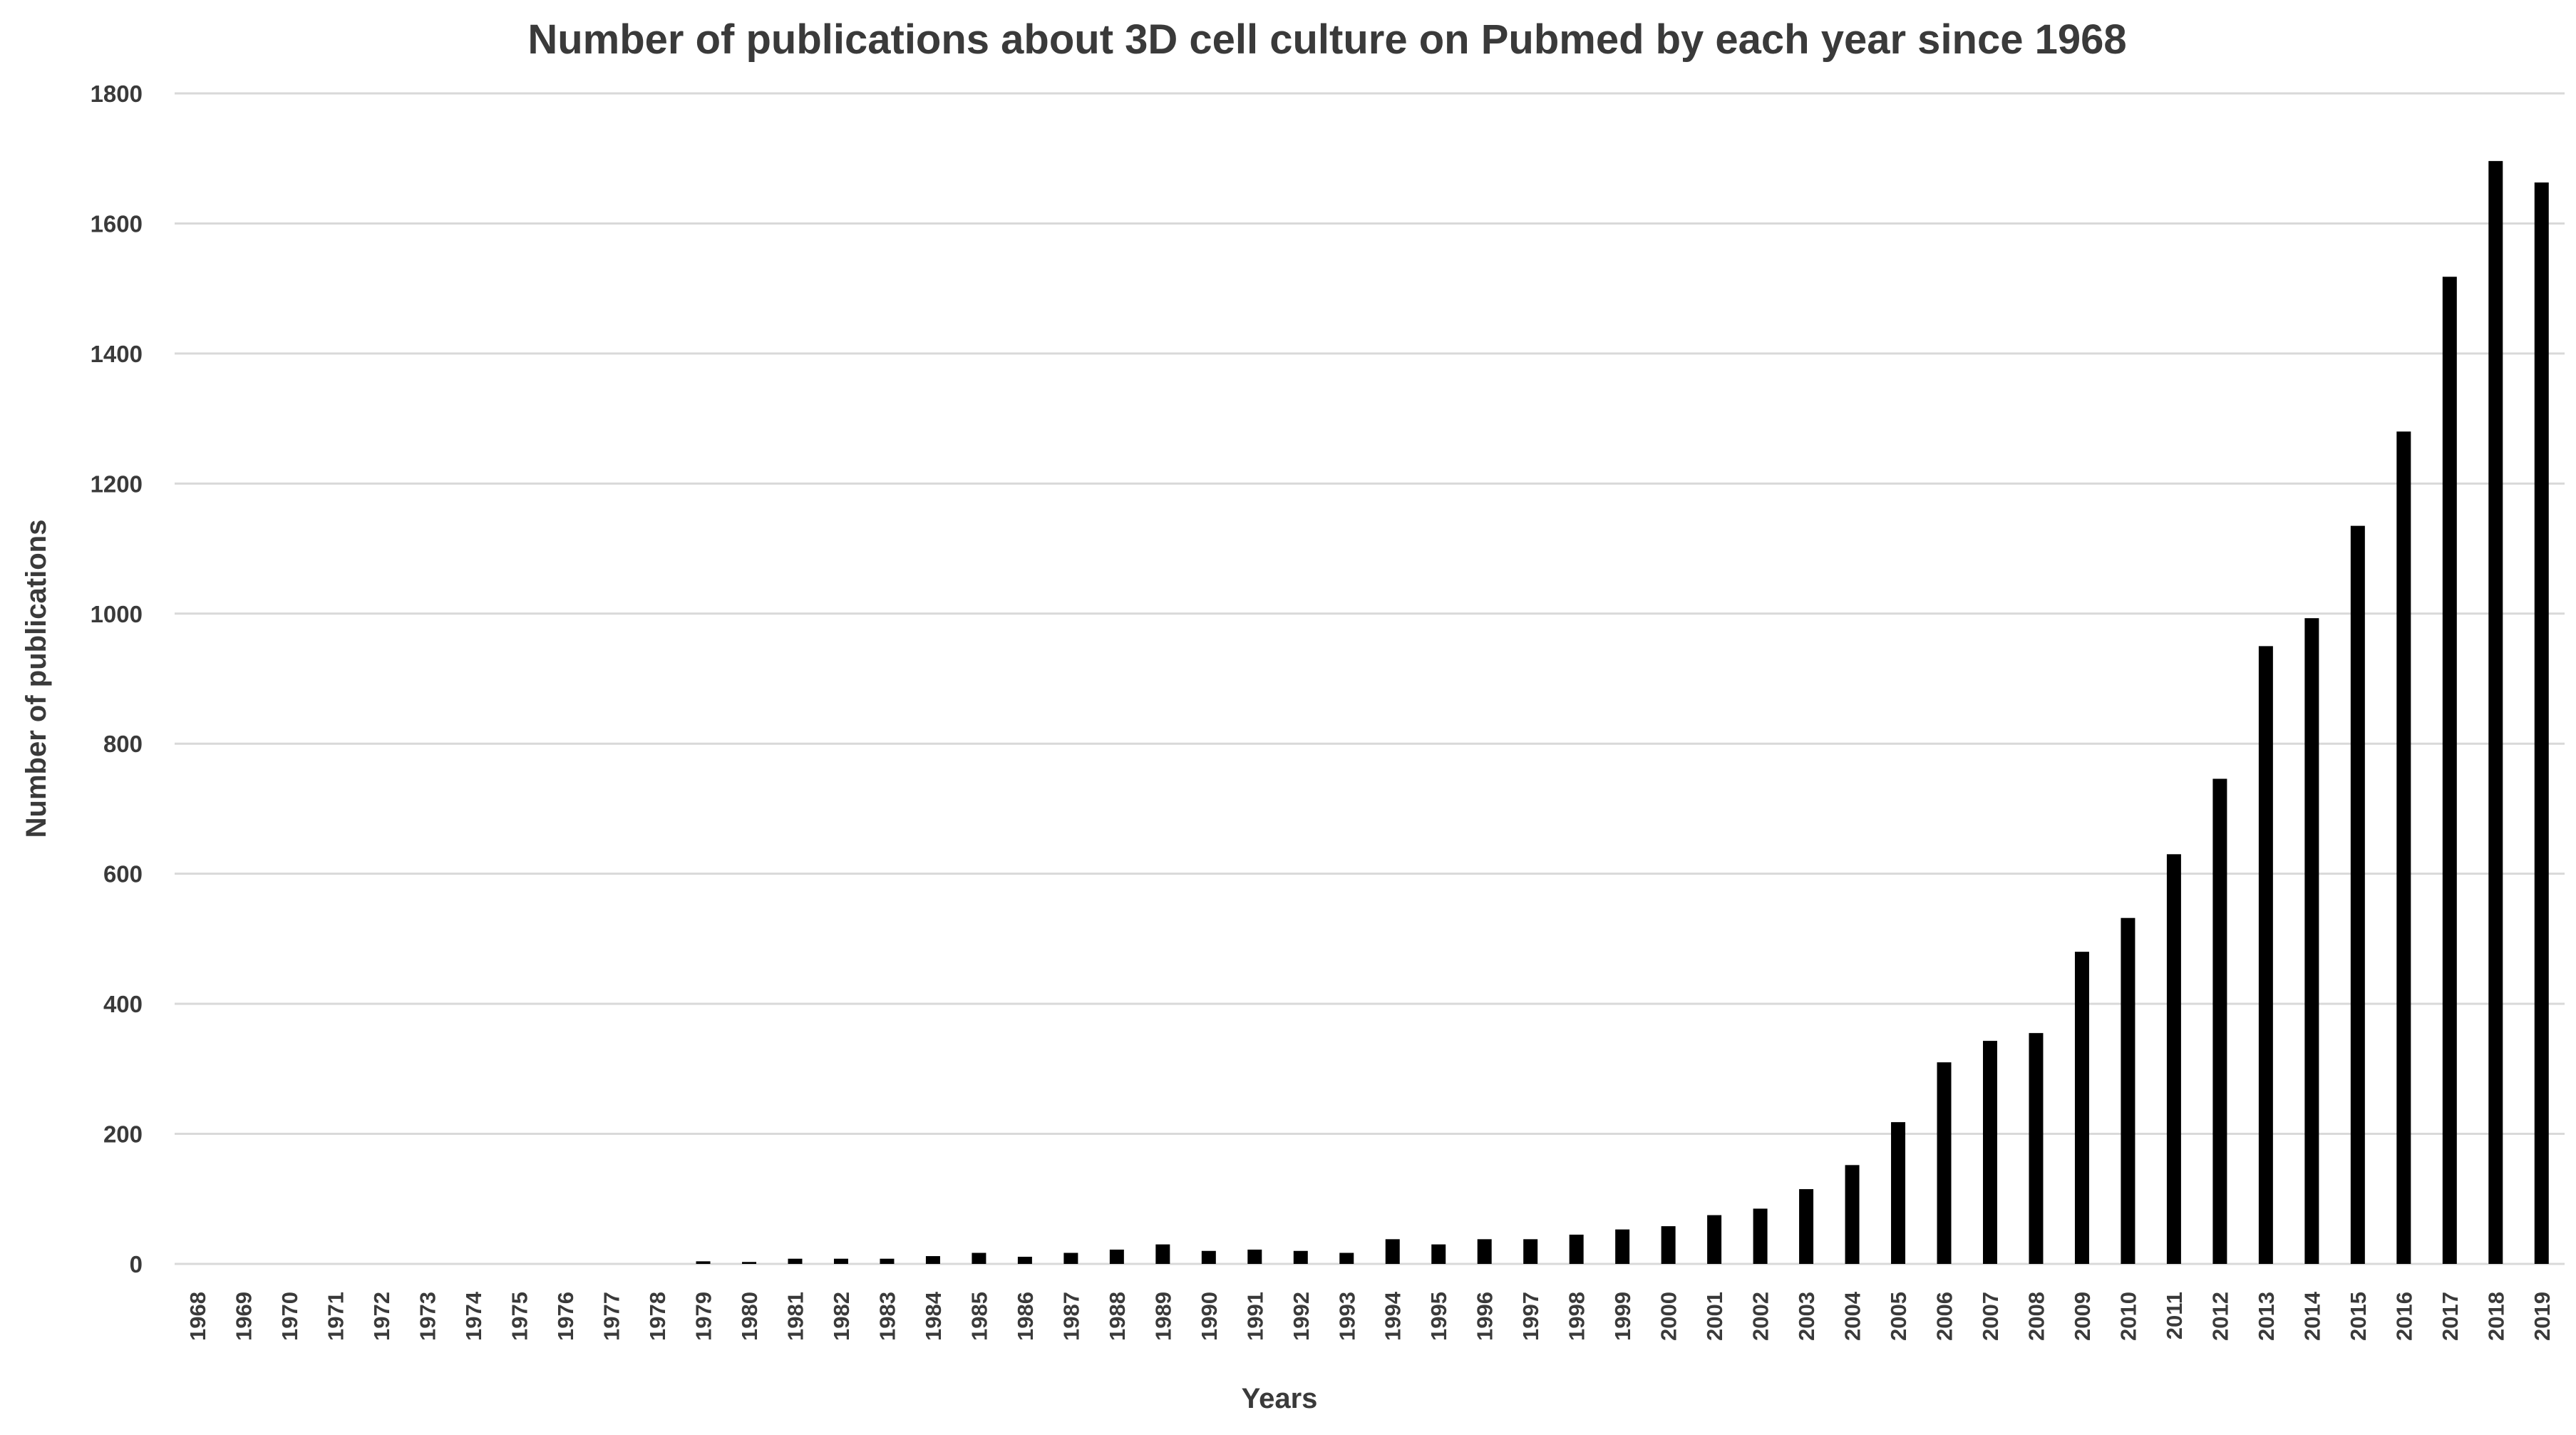 The width and height of the screenshot is (2576, 1435). What do you see at coordinates (1898, 1316) in the screenshot?
I see `x-tick-label: 2005` at bounding box center [1898, 1316].